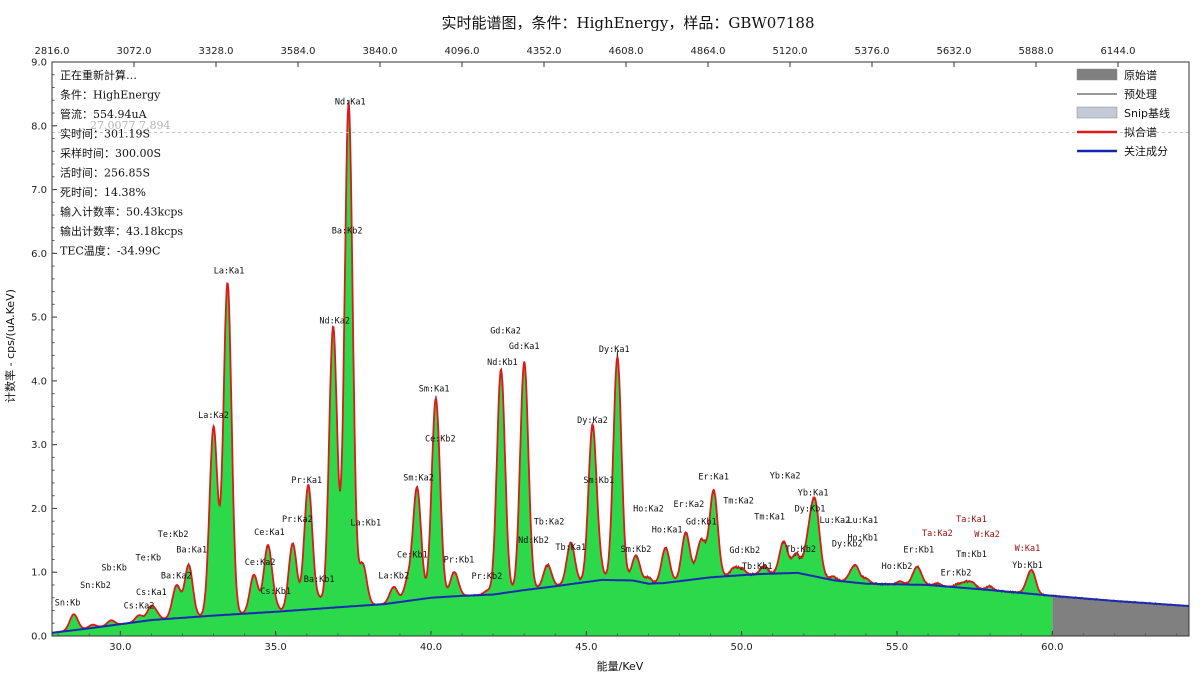 Image resolution: width=1200 pixels, height=676 pixels. I want to click on top-tick-label: 4096.0, so click(462, 51).